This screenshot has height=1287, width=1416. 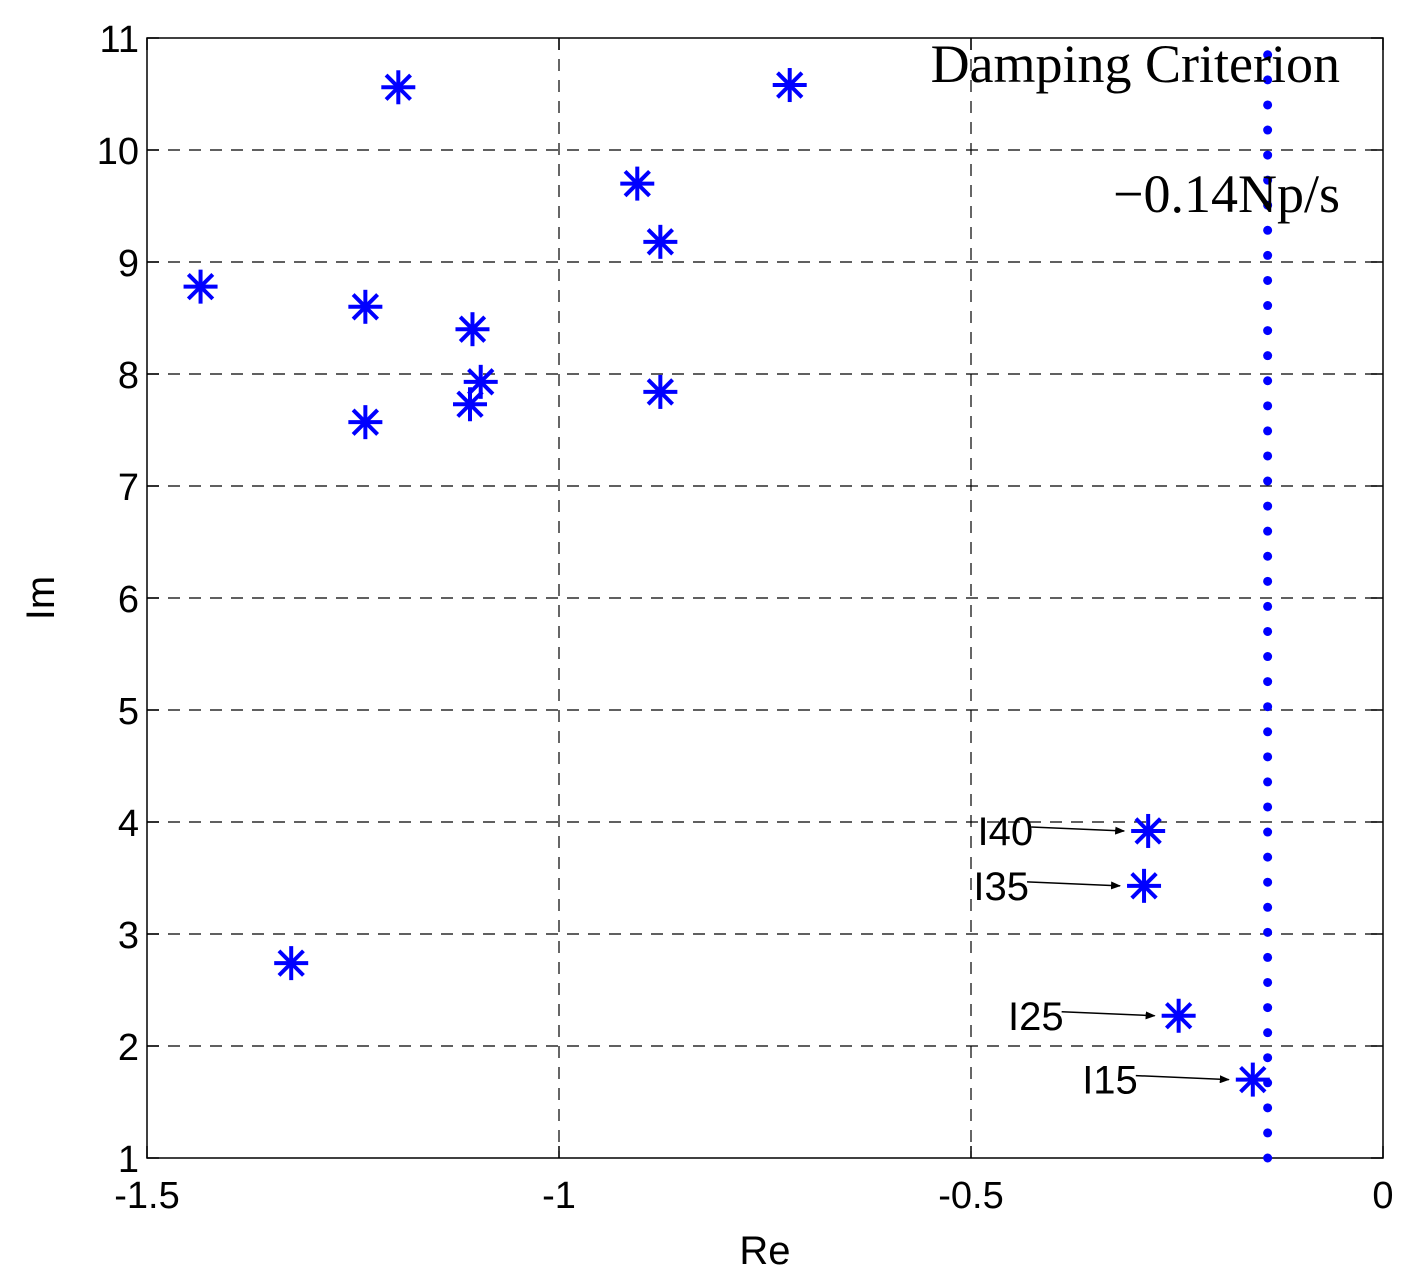 I want to click on annotation-label: I25, so click(x=1036, y=1017).